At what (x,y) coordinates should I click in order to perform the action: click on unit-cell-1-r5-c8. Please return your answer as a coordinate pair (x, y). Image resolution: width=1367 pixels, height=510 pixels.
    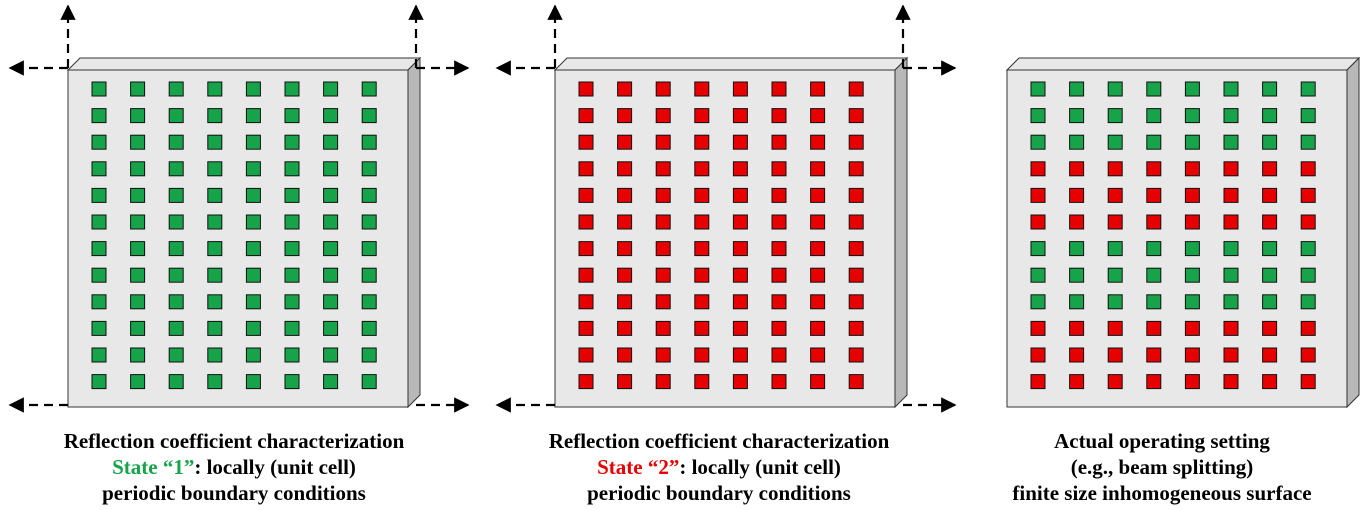
    Looking at the image, I should click on (369, 195).